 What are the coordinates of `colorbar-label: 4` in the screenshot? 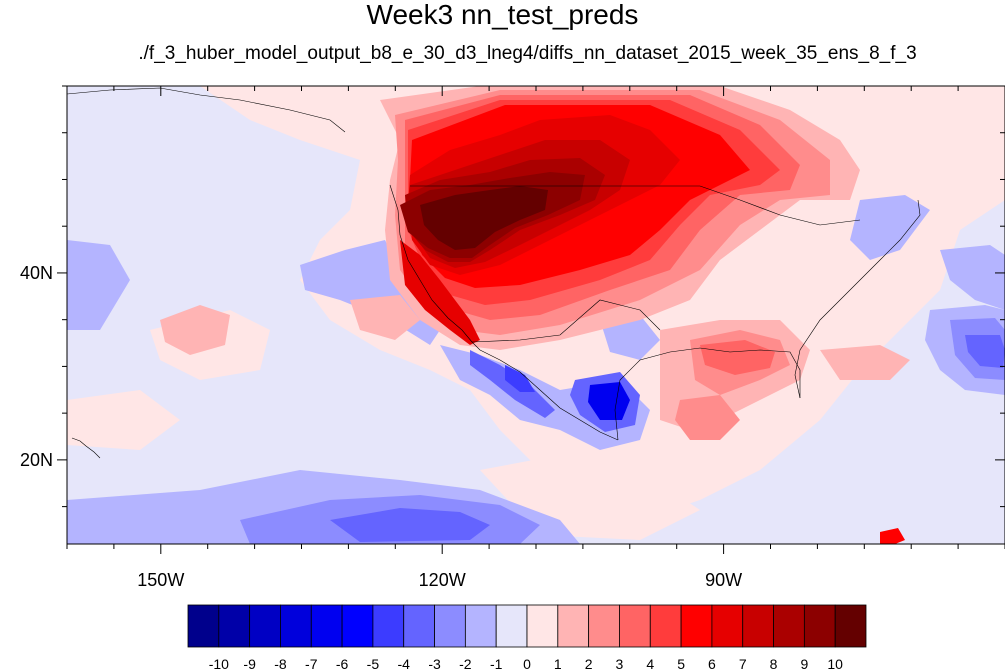 It's located at (650, 664).